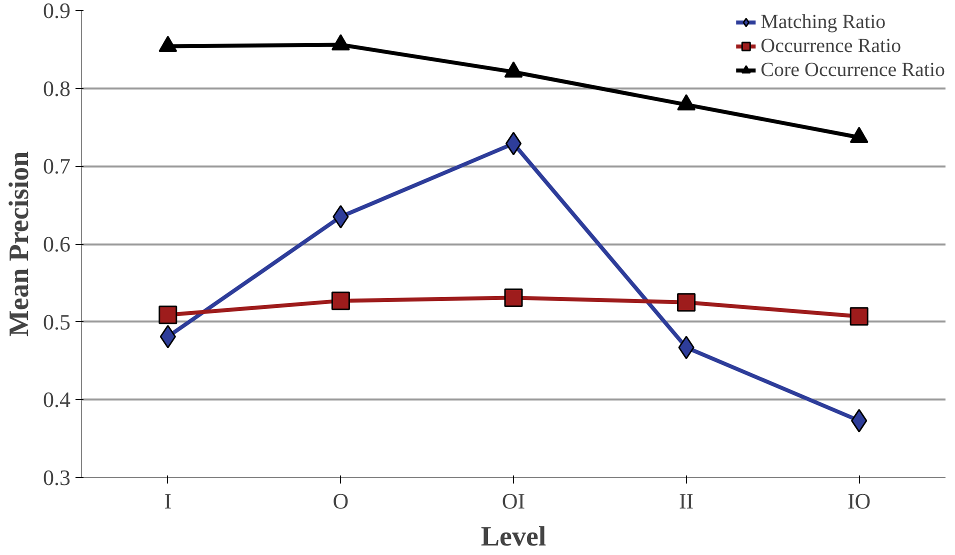  What do you see at coordinates (168, 501) in the screenshot?
I see `x-tick-label: I` at bounding box center [168, 501].